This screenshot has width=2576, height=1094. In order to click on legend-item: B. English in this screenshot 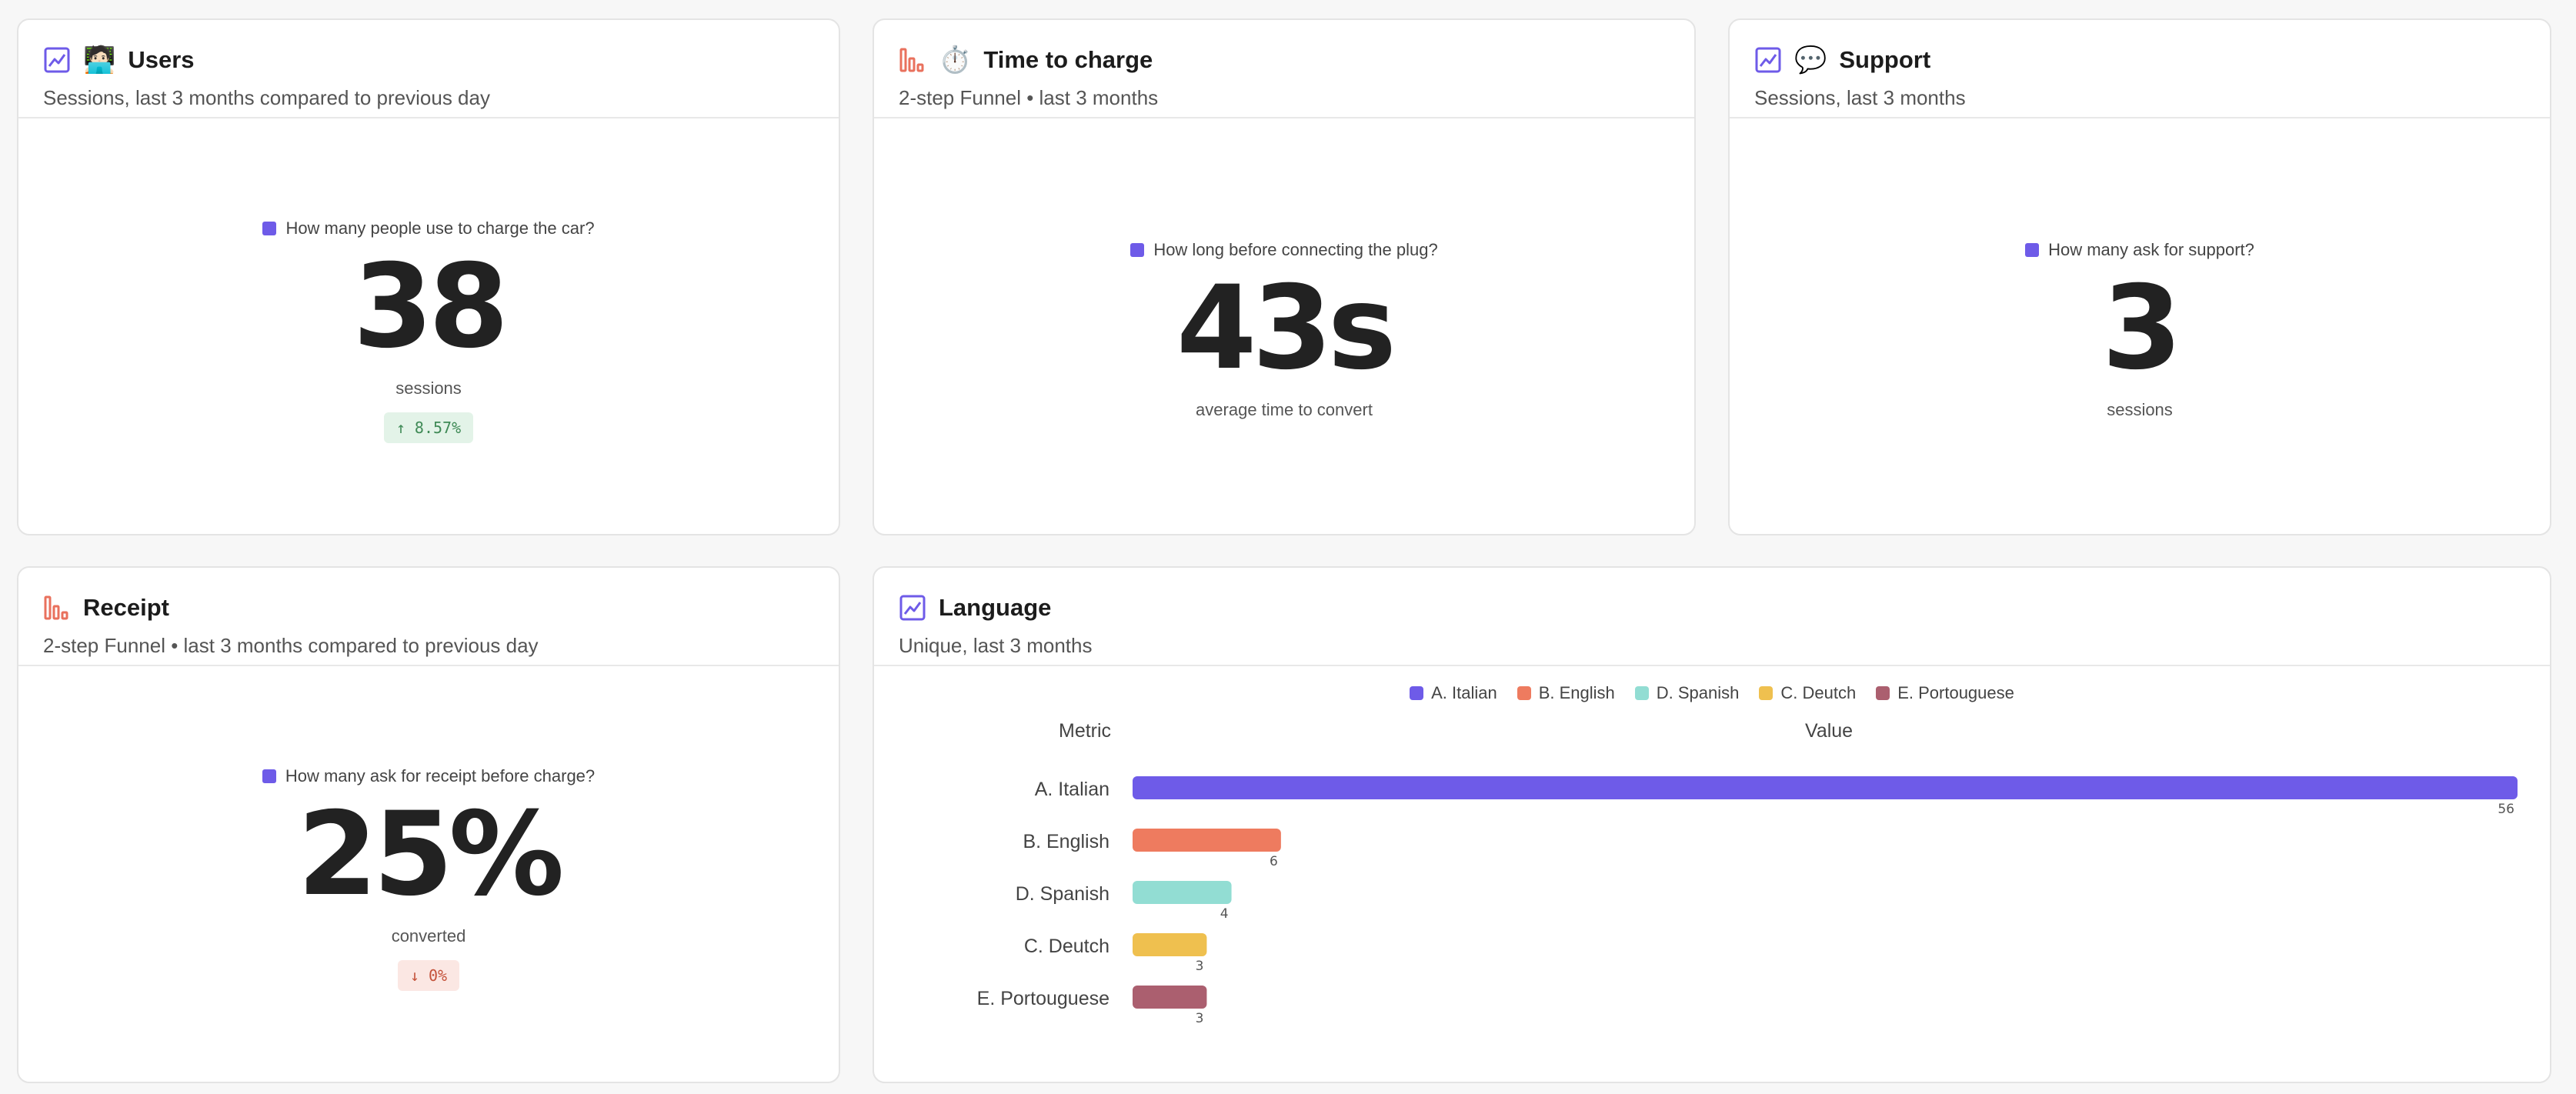, I will do `click(1566, 693)`.